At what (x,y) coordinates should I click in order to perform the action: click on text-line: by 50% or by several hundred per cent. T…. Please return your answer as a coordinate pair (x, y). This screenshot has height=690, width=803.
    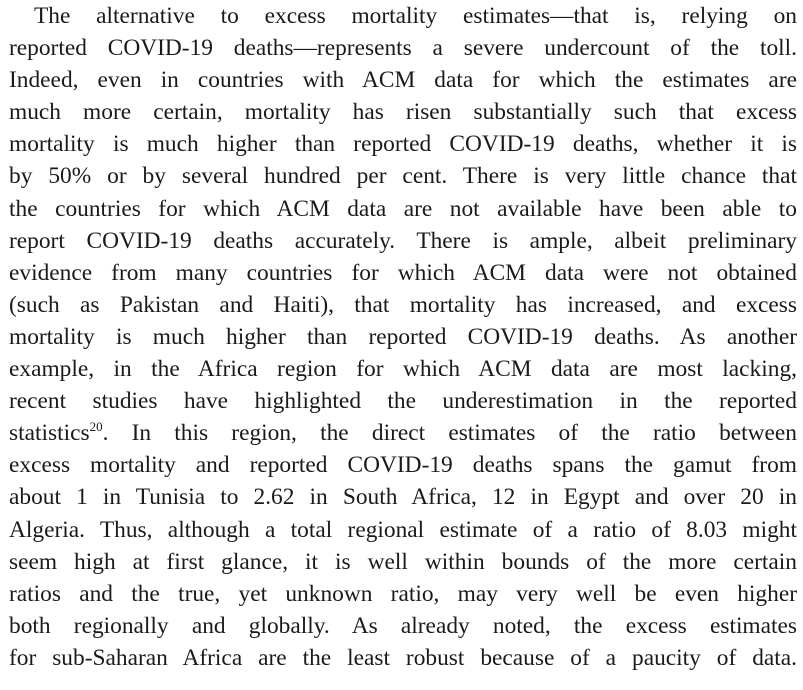
    Looking at the image, I should click on (403, 176).